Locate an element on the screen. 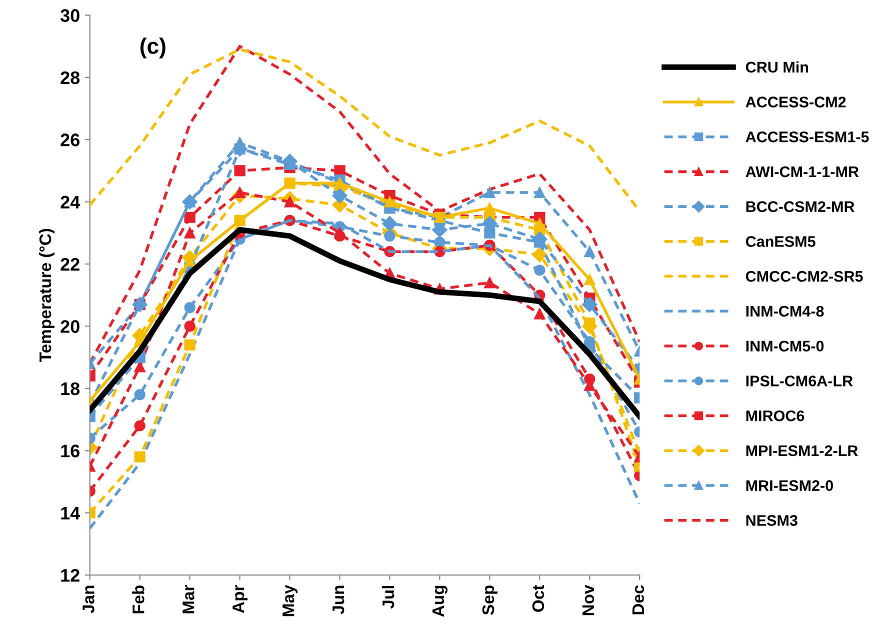  legend-label: INM-CM5-0 is located at coordinates (785, 346).